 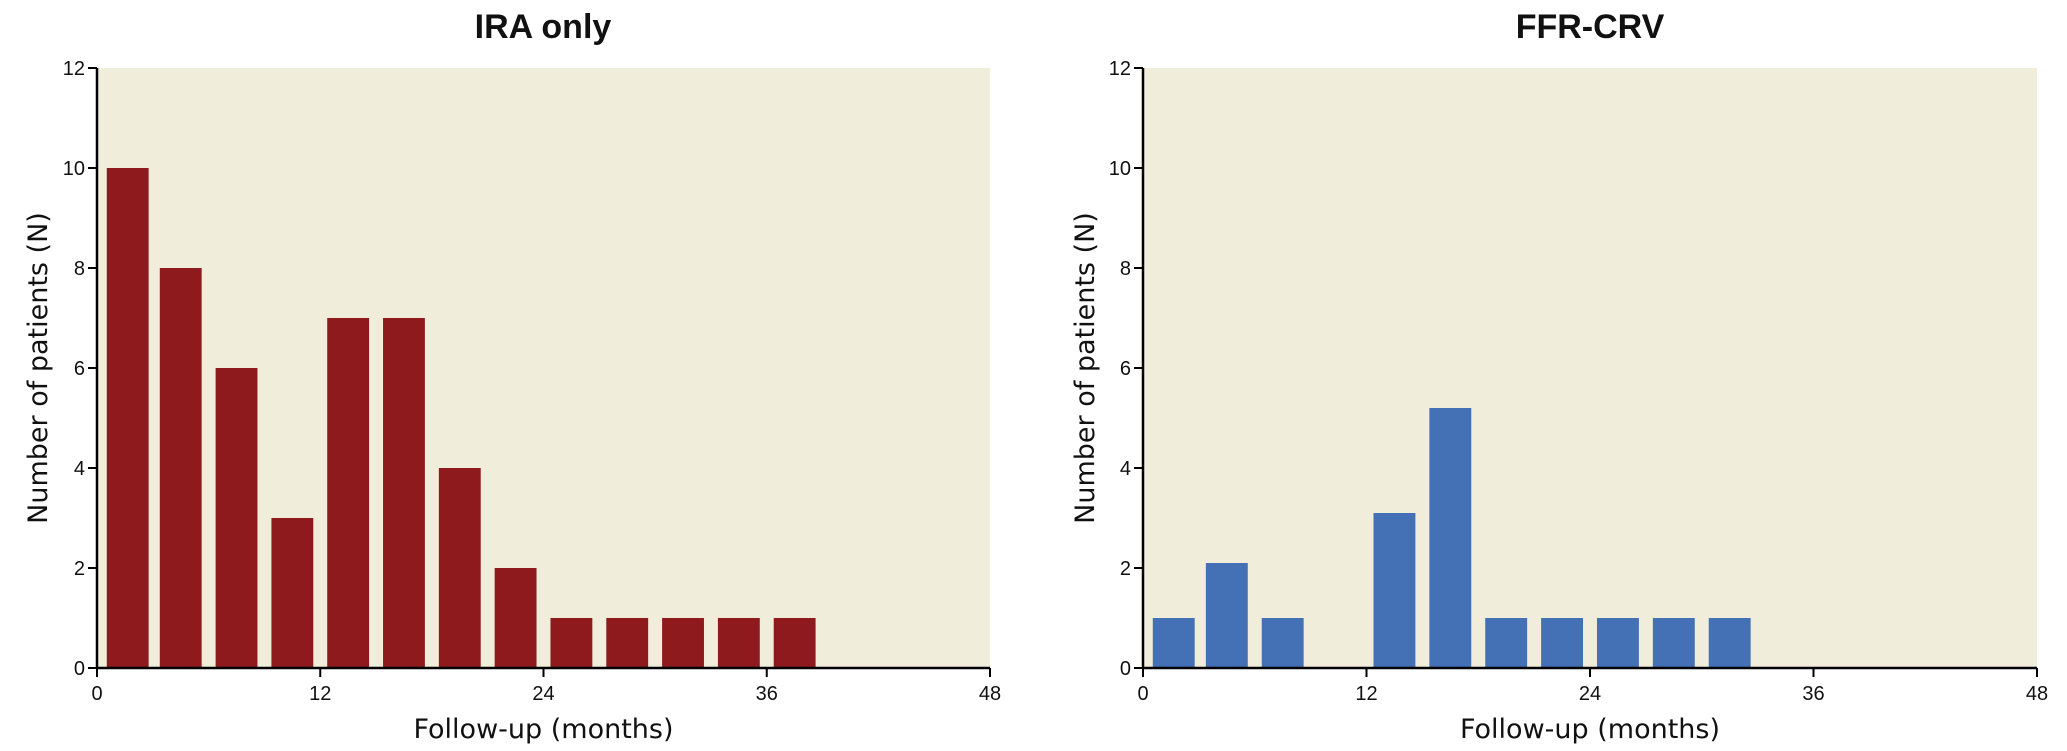 I want to click on chart-title: FFR-CRV, so click(x=1590, y=27).